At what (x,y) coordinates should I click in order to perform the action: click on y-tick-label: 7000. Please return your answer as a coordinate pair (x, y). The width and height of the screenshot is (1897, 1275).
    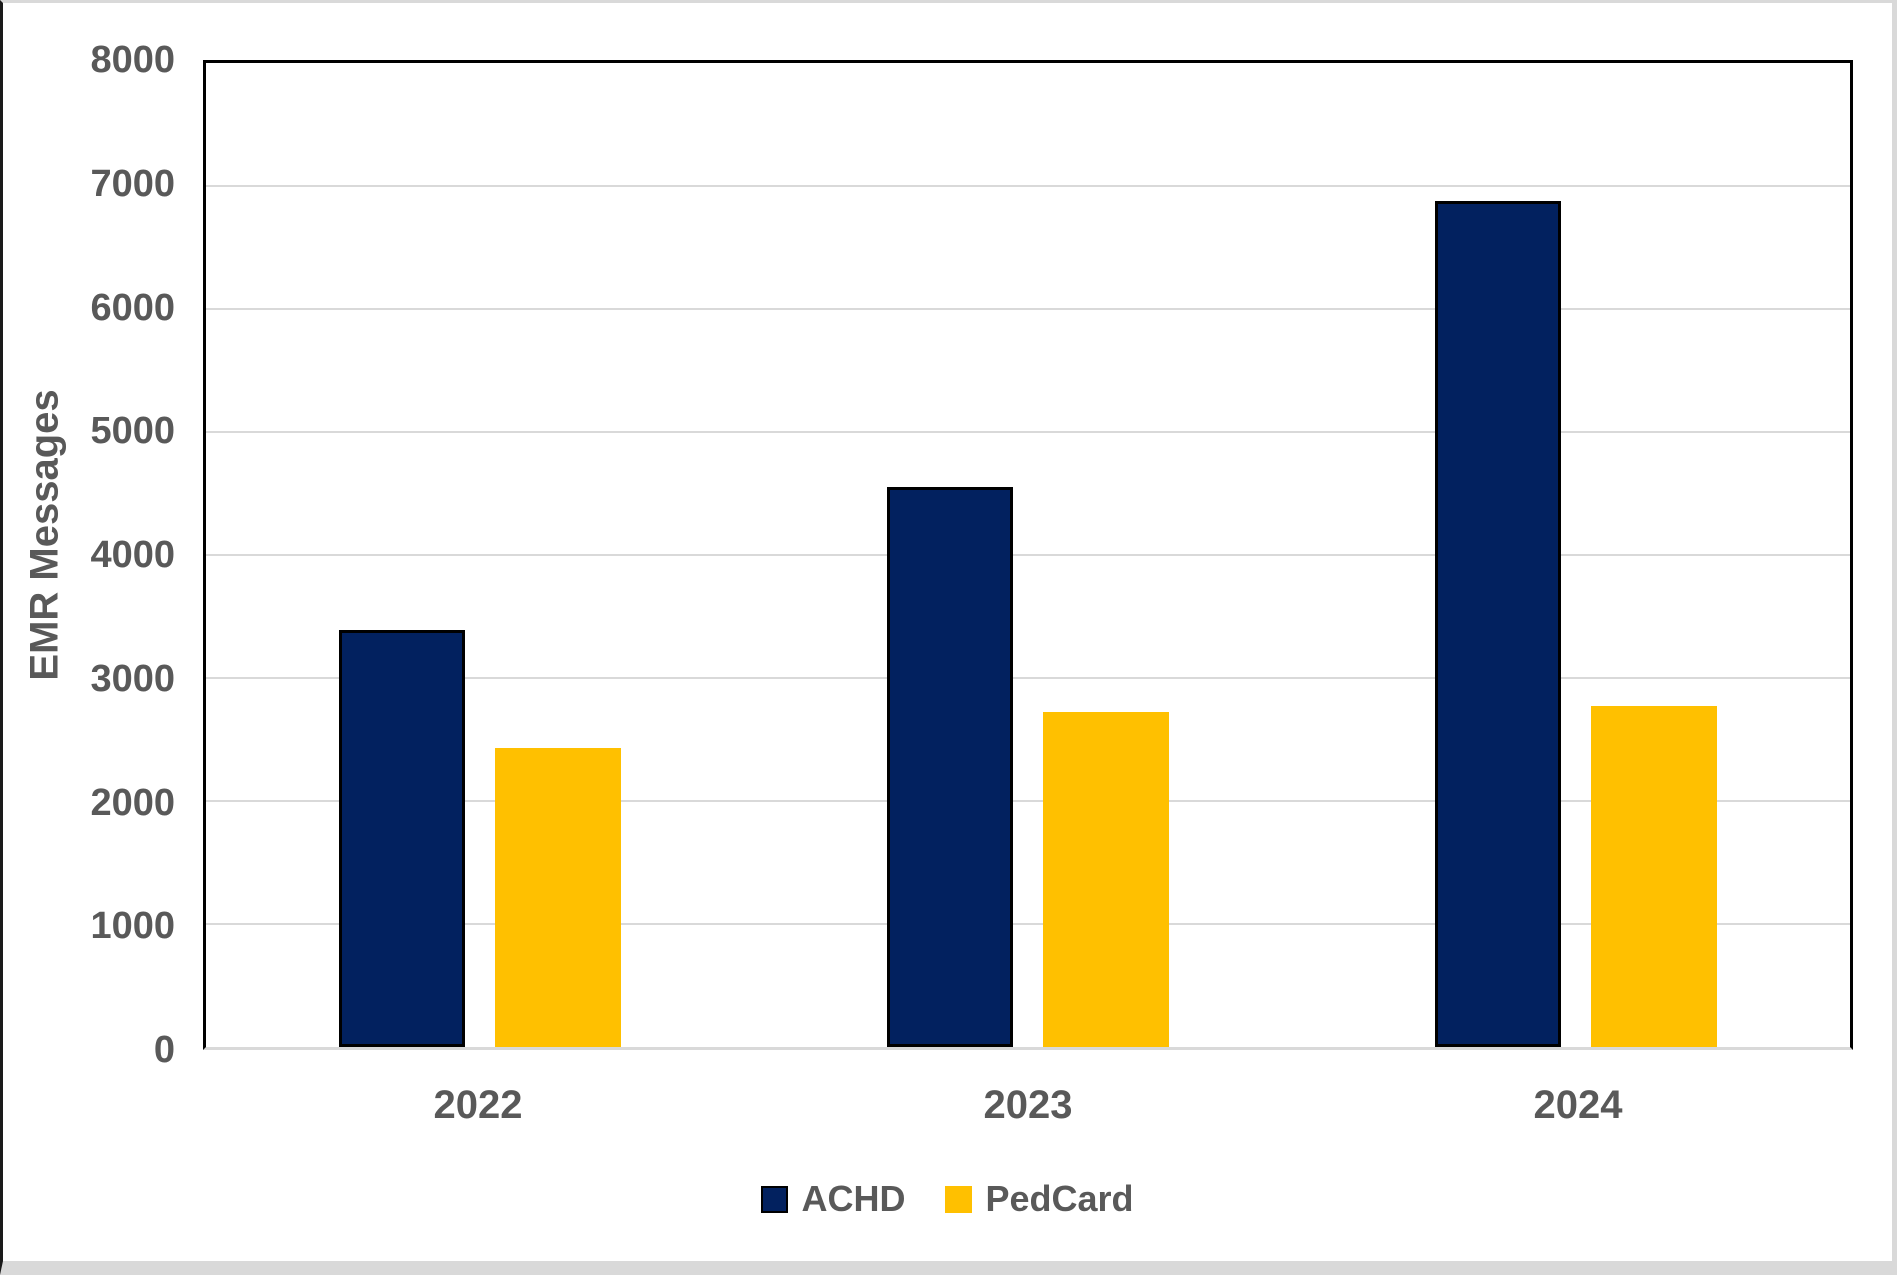
    Looking at the image, I should click on (132, 184).